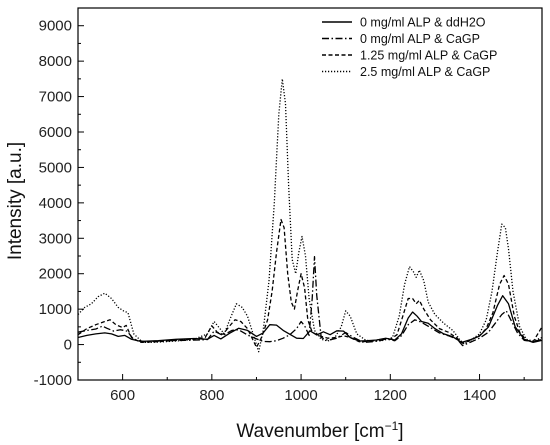  What do you see at coordinates (300, 395) in the screenshot?
I see `x-tick-label: 1000` at bounding box center [300, 395].